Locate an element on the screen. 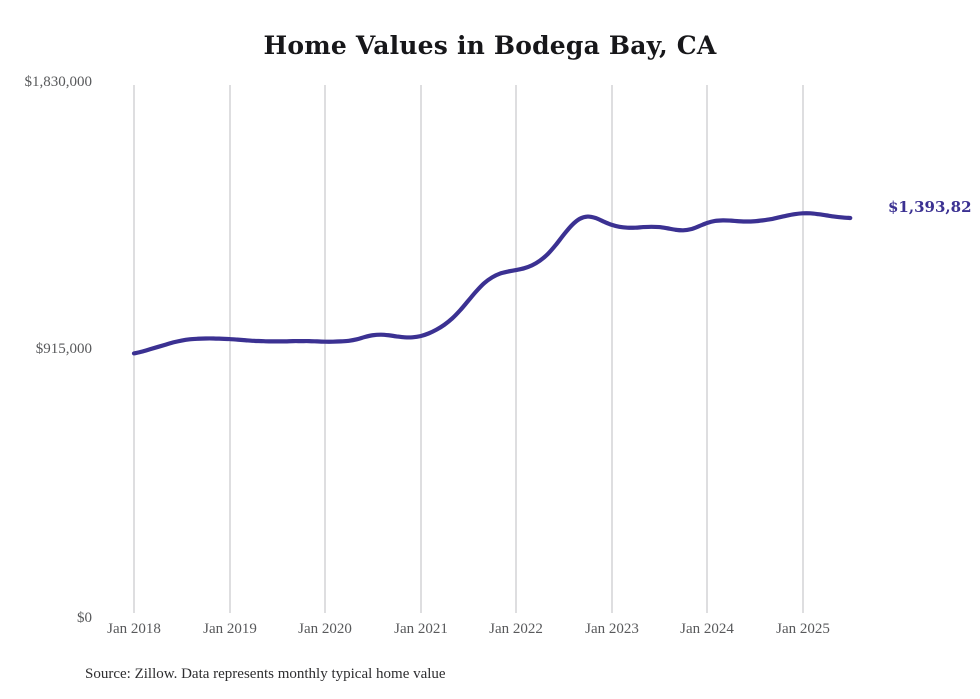 This screenshot has height=699, width=980. x-axis-tick-jan-2021: Jan 2021 is located at coordinates (421, 629).